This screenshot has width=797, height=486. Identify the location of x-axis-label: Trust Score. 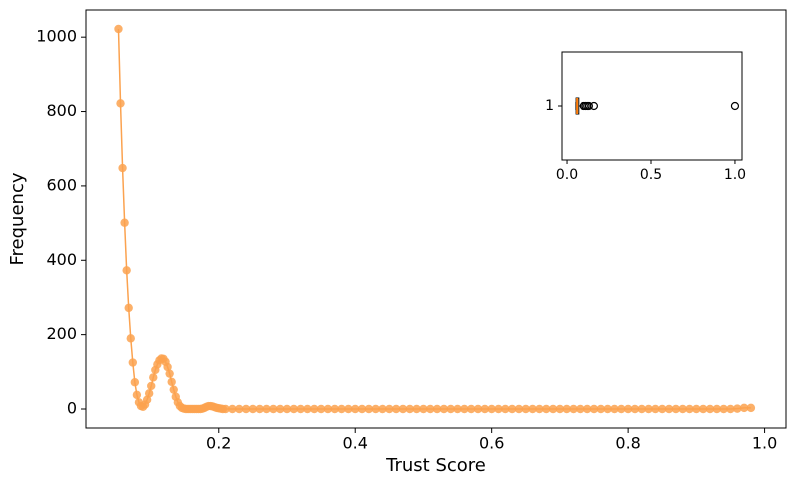
(435, 465).